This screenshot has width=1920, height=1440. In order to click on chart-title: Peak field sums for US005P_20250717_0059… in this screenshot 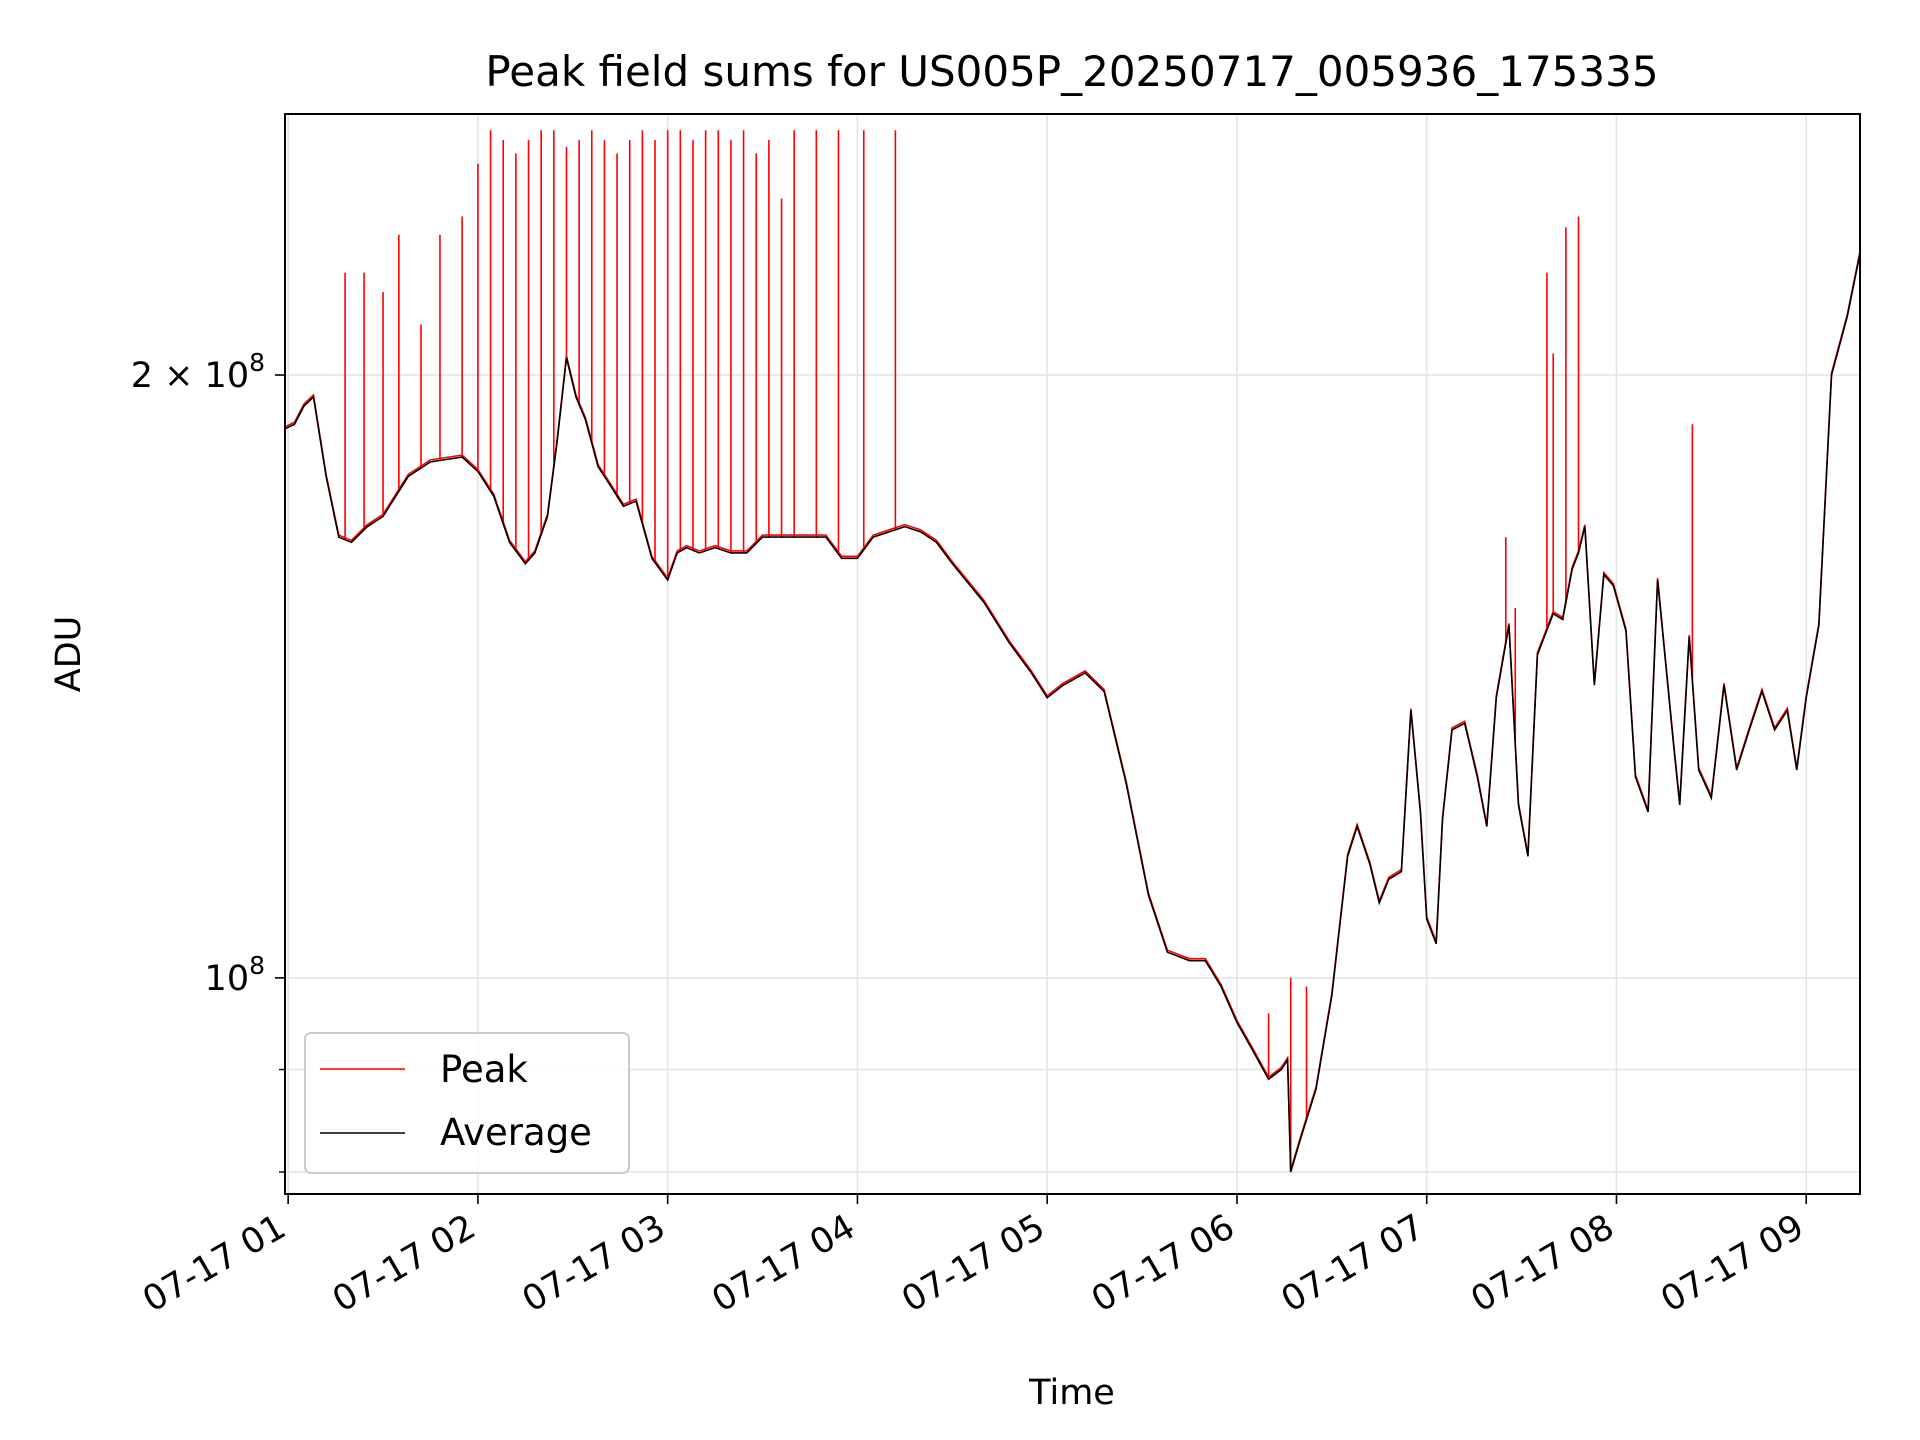, I will do `click(1071, 71)`.